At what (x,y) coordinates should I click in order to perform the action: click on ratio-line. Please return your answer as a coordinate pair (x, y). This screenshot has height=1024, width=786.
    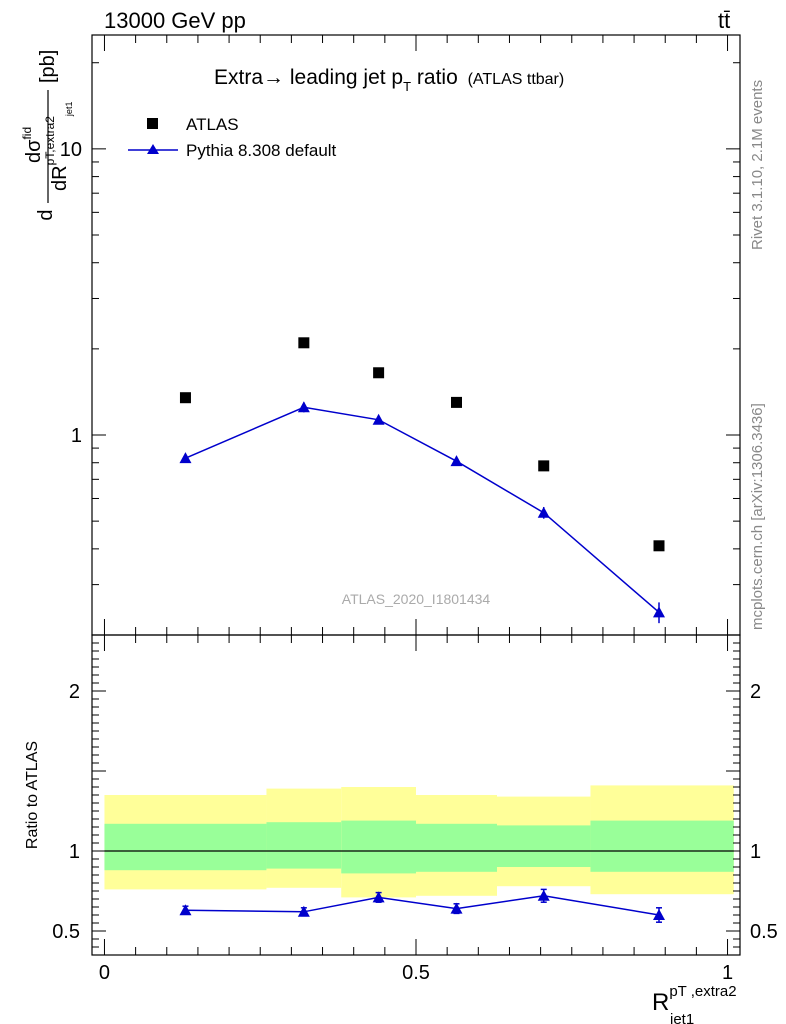
    Looking at the image, I should click on (422, 905).